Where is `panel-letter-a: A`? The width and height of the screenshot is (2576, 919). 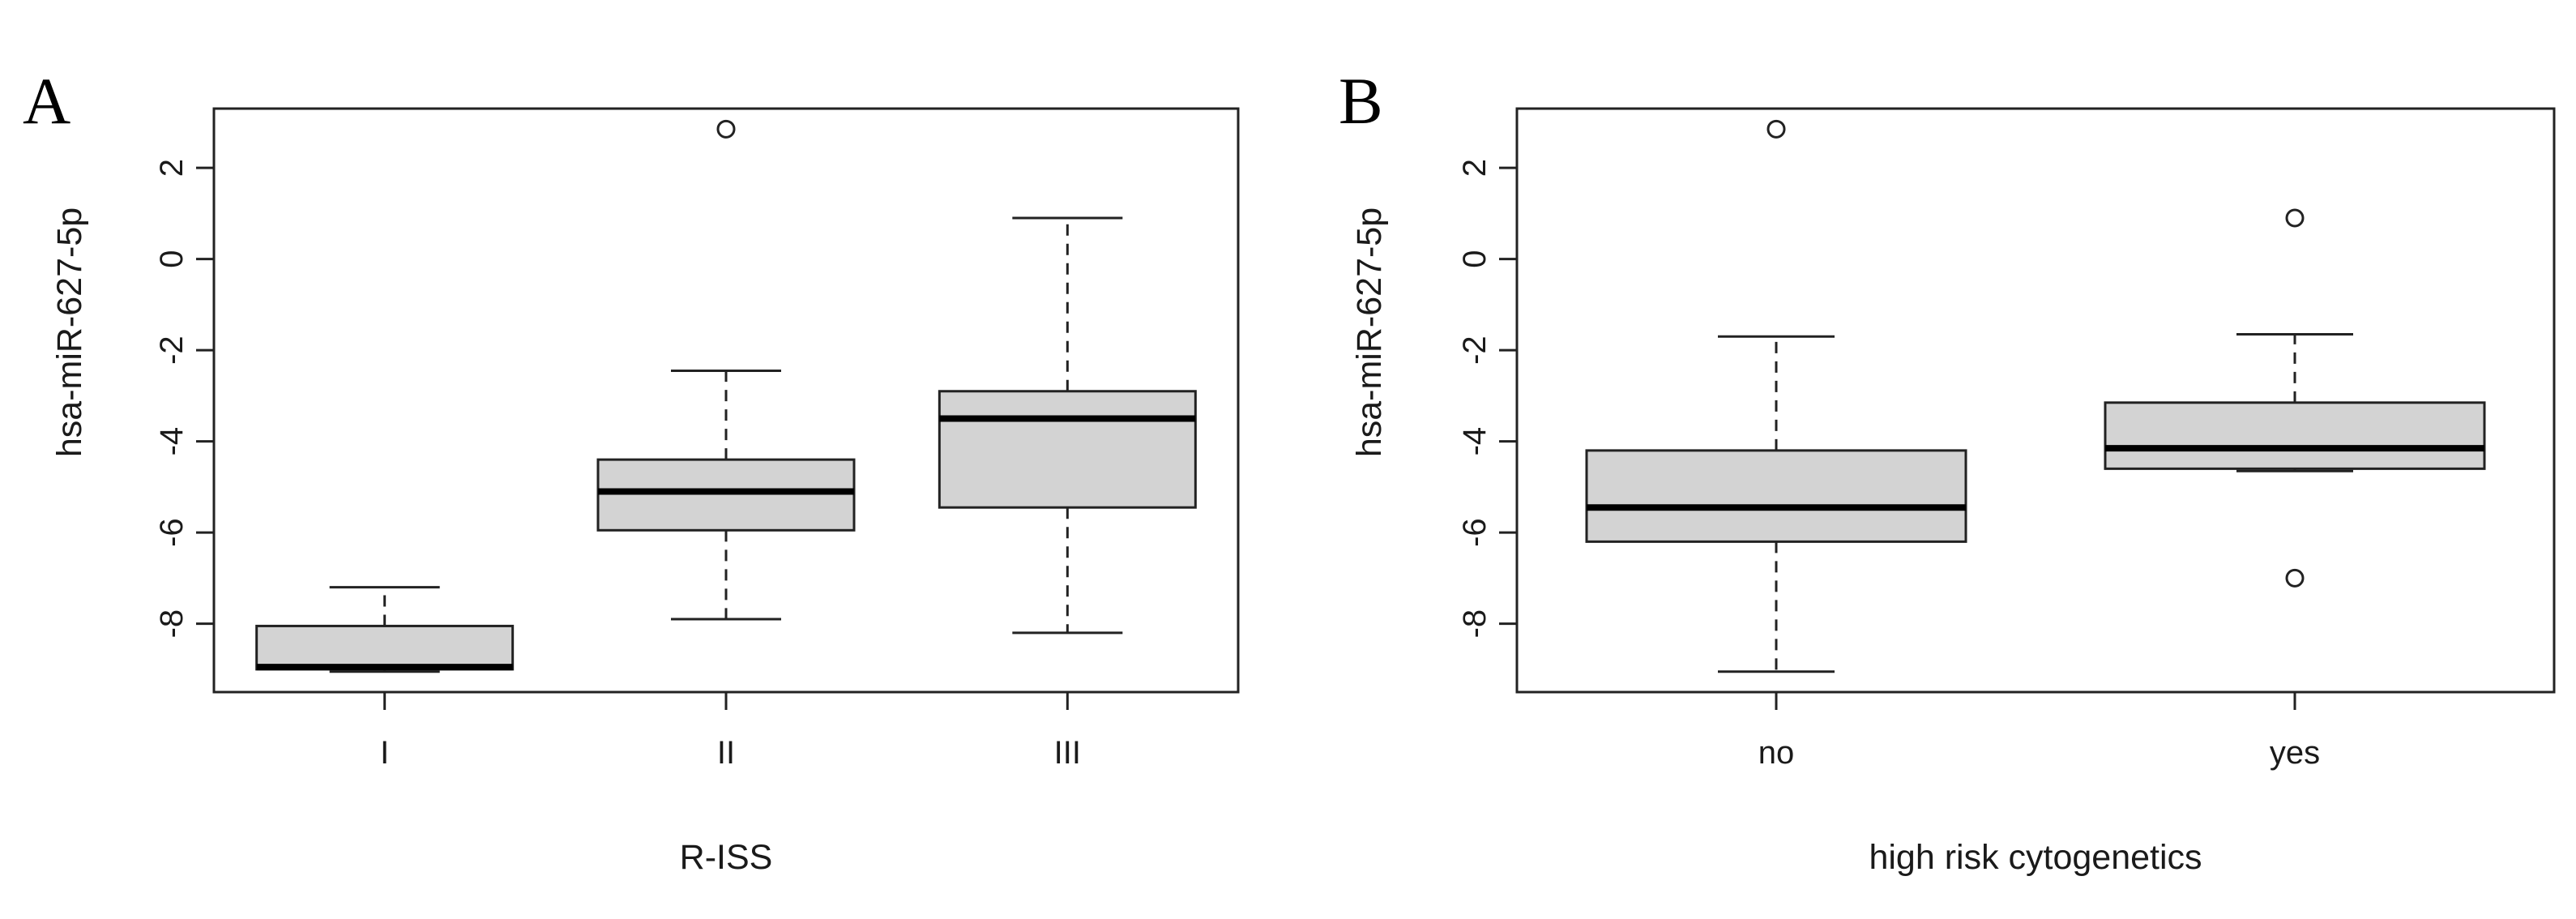 panel-letter-a: A is located at coordinates (46, 101).